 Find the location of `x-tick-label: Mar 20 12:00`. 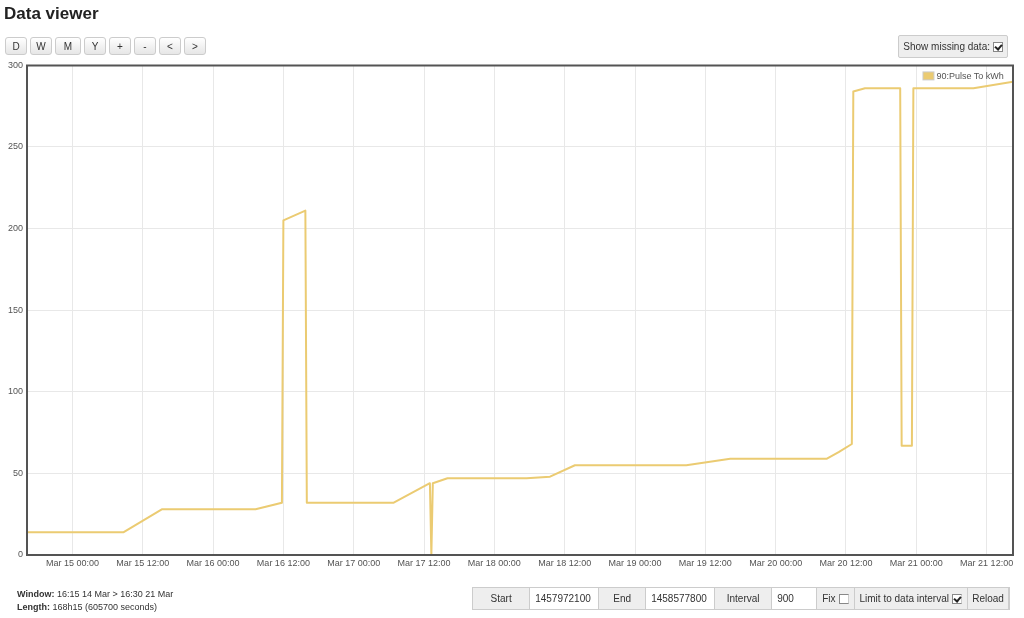

x-tick-label: Mar 20 12:00 is located at coordinates (846, 562).